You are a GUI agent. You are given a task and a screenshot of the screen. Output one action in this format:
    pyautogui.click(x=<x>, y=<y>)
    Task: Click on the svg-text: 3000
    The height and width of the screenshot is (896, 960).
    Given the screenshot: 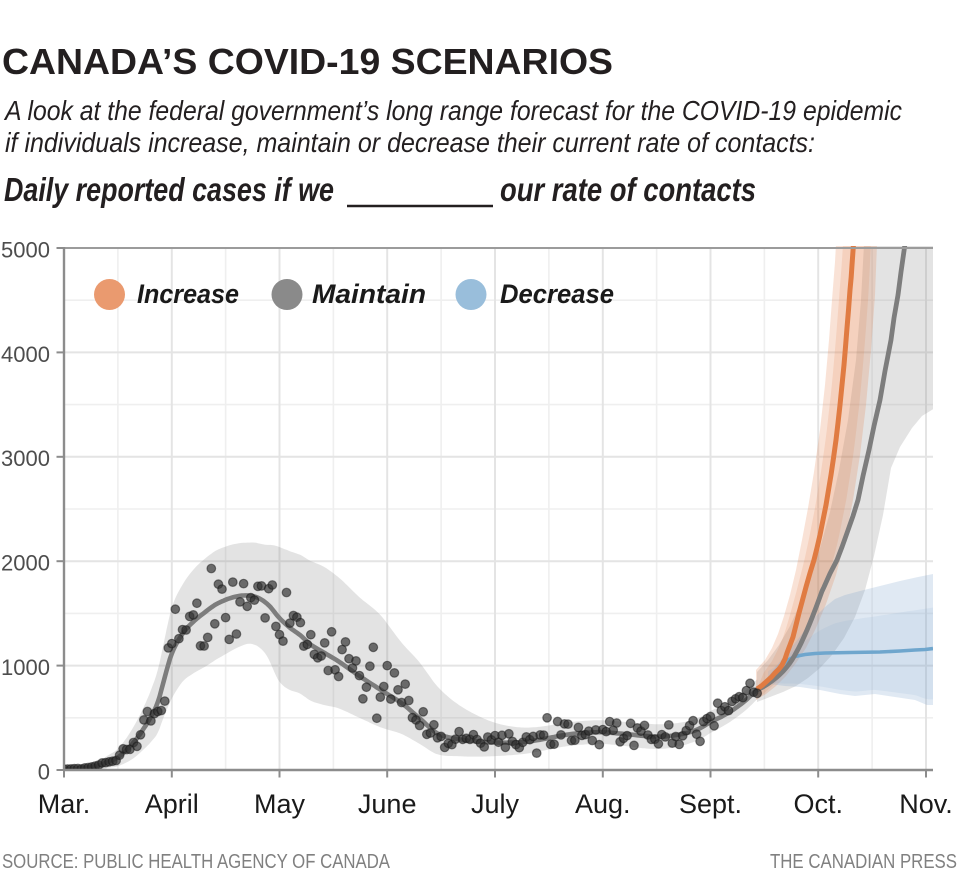 What is the action you would take?
    pyautogui.click(x=25, y=458)
    